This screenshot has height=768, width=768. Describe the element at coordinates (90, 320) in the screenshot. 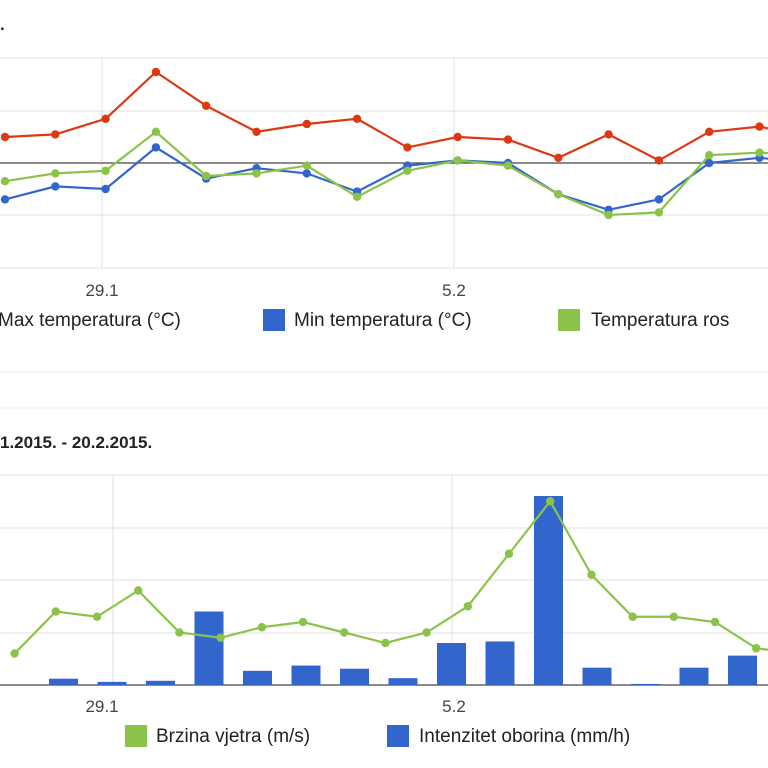

I see `legend-label-max-temp: Max temperatura (°C)` at that location.